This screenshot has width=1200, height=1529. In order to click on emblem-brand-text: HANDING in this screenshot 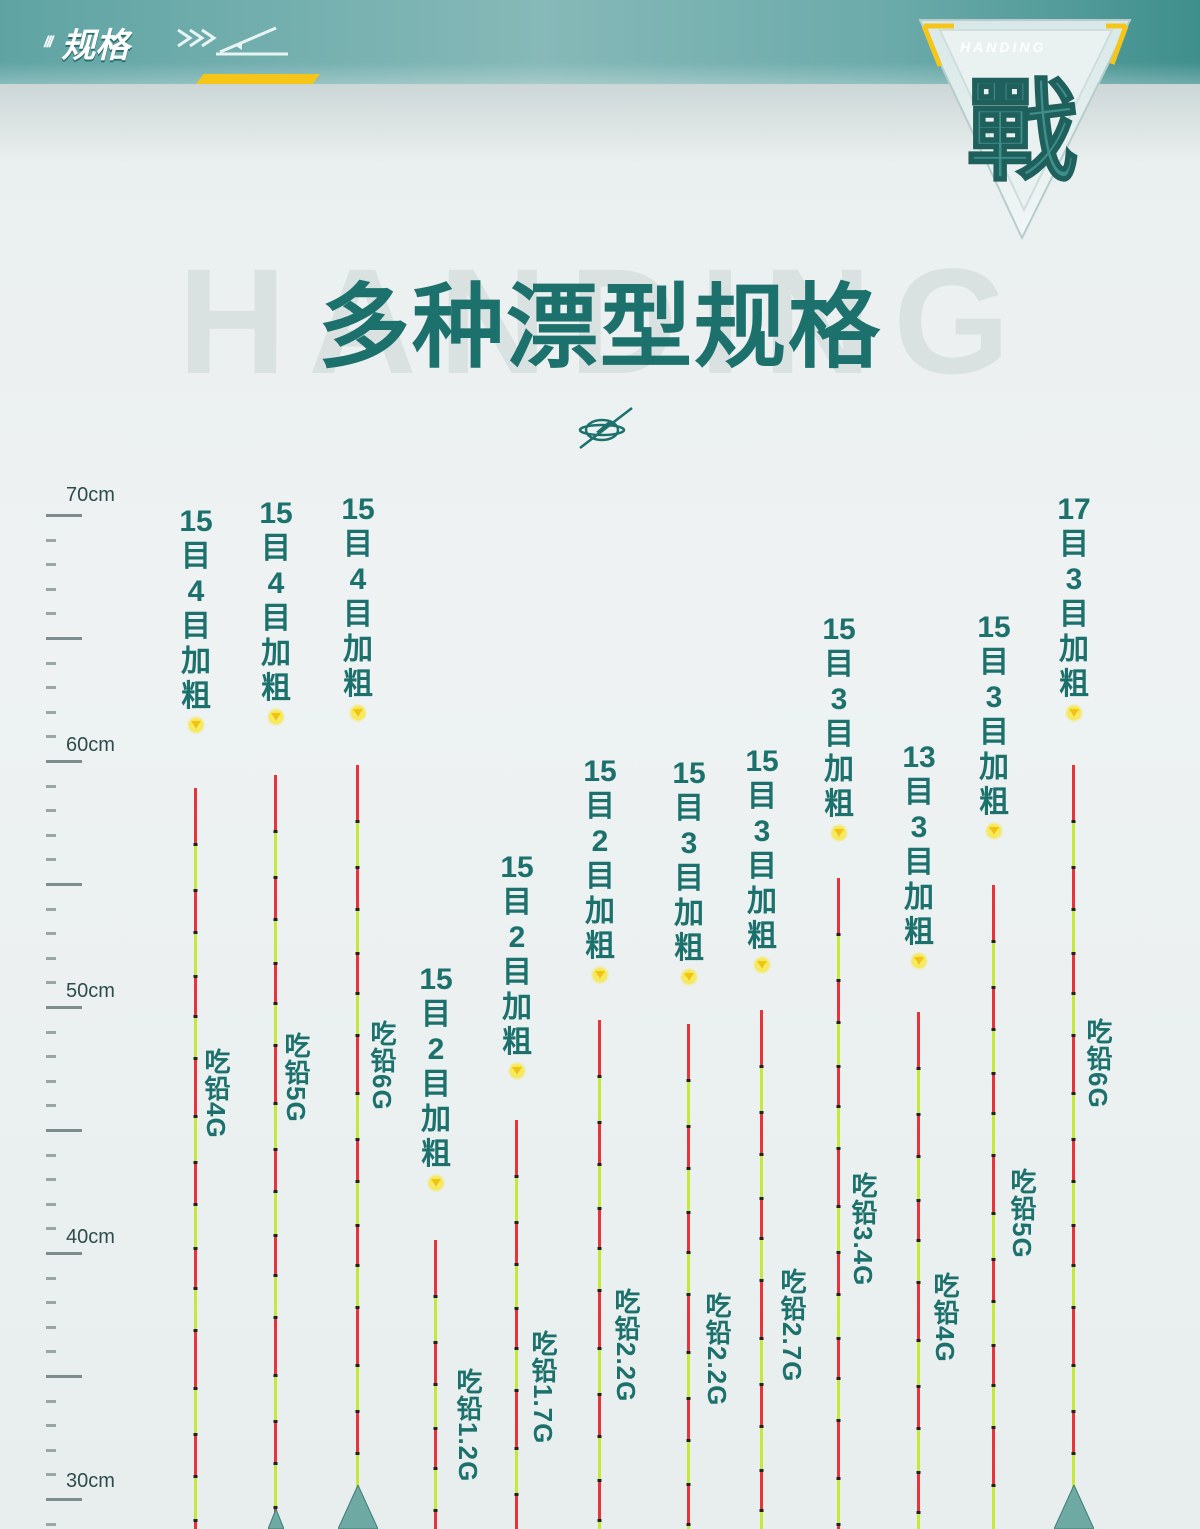, I will do `click(1003, 47)`.